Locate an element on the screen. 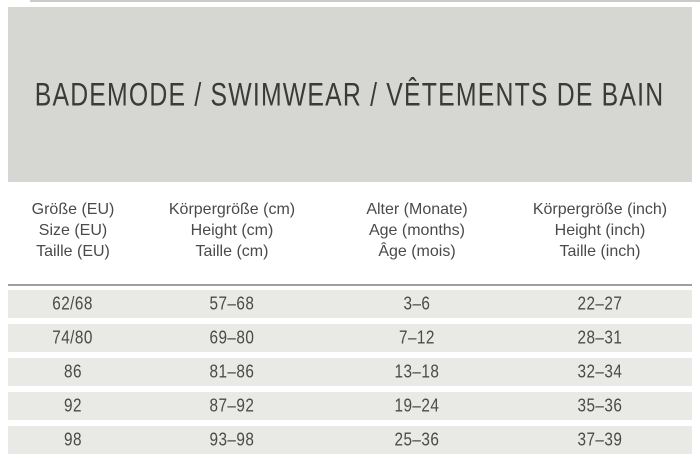 Image resolution: width=700 pixels, height=465 pixels. cell-size: 98 is located at coordinates (73, 439).